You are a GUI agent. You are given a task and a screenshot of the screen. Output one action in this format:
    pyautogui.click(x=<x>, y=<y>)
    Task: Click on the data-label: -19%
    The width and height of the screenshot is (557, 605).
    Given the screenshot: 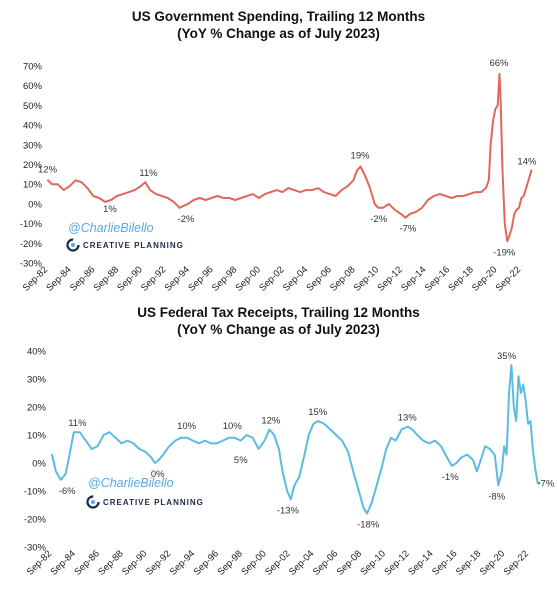 What is the action you would take?
    pyautogui.click(x=504, y=252)
    